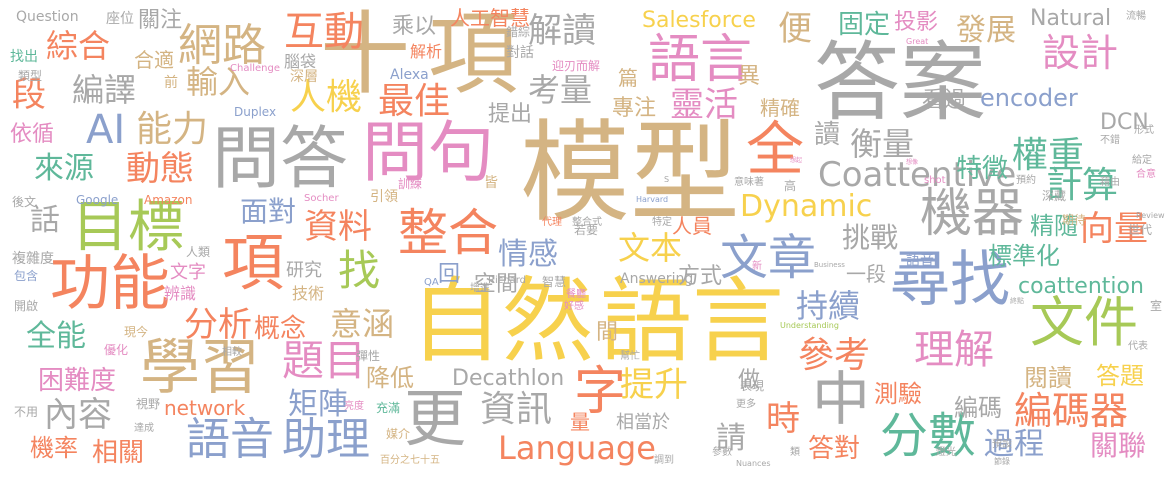  What do you see at coordinates (148, 404) in the screenshot?
I see `word-vision: 視野` at bounding box center [148, 404].